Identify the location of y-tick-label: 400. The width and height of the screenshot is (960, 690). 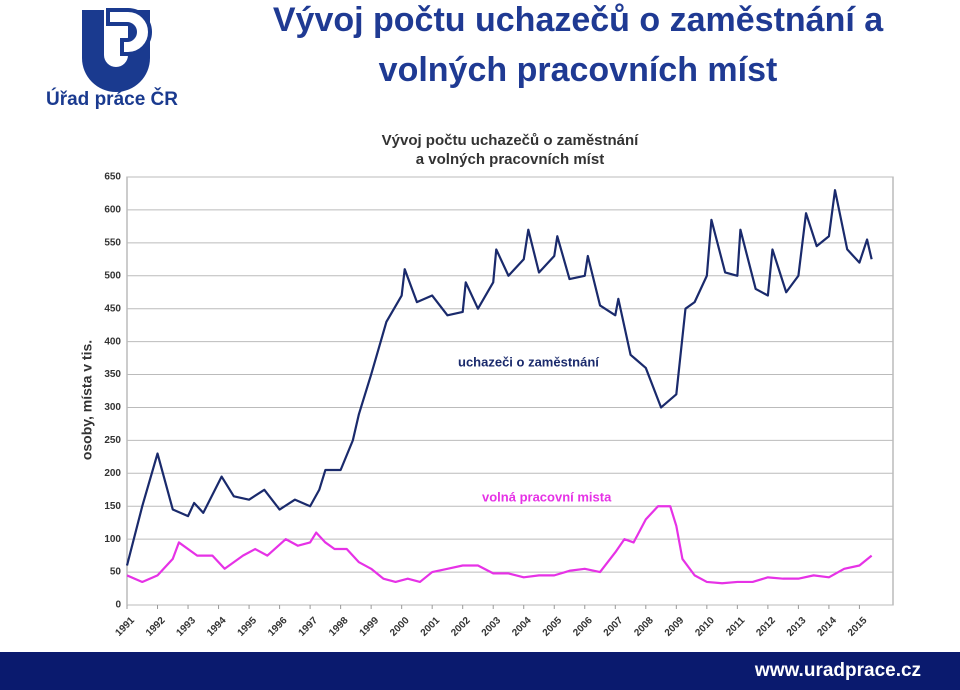
(112, 341).